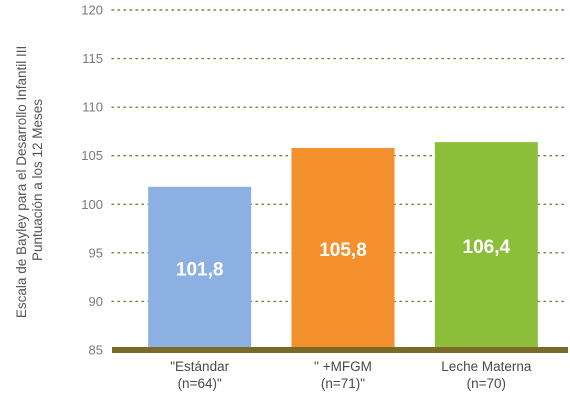  I want to click on y-axis-label-line-2: Puntuación a los 12 Meses, so click(37, 180).